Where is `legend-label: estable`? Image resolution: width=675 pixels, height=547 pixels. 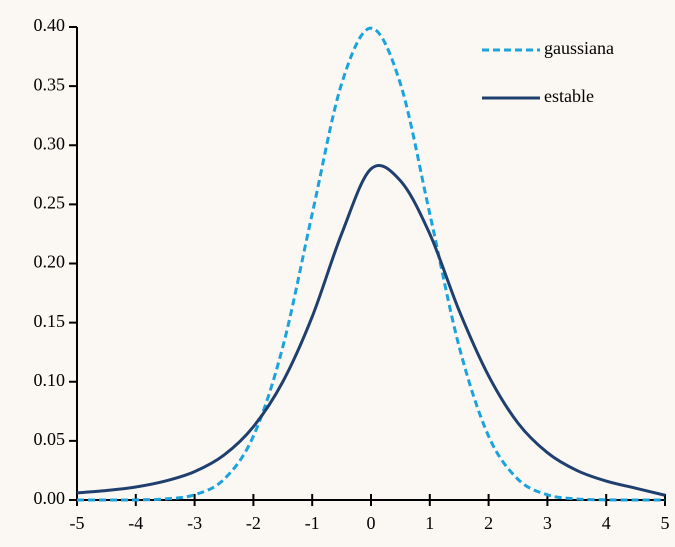
legend-label: estable is located at coordinates (569, 96).